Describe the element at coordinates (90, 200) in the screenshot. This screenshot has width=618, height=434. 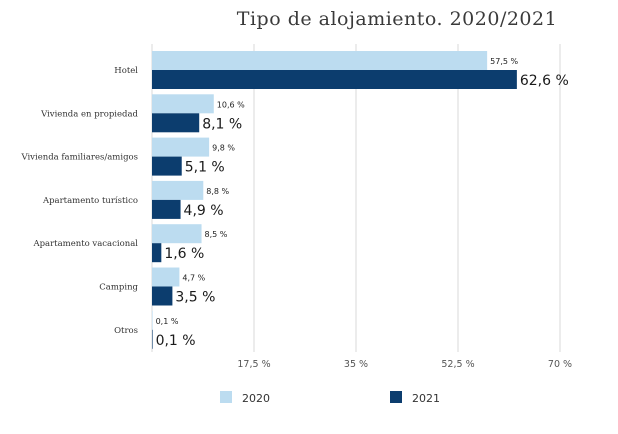
I see `category-label: Apartamento turístico` at that location.